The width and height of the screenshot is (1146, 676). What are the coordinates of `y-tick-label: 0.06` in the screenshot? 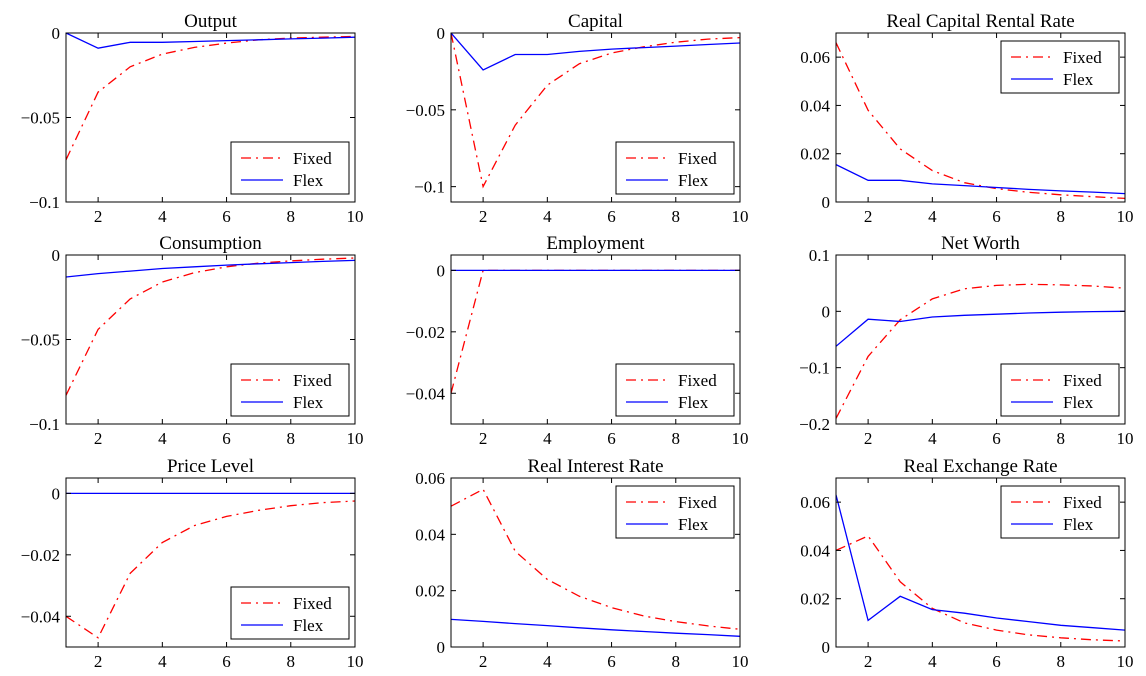 It's located at (430, 478).